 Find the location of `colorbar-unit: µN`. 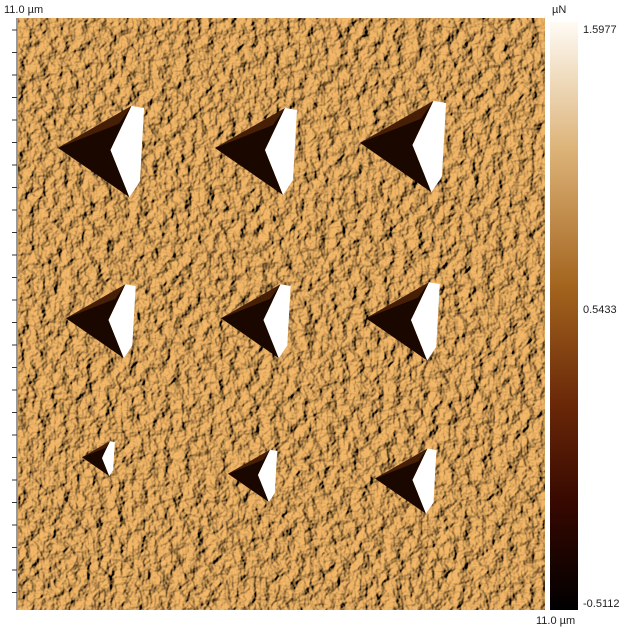

colorbar-unit: µN is located at coordinates (559, 10).